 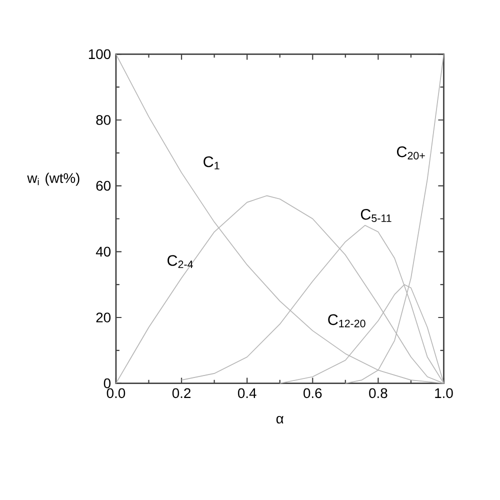 What do you see at coordinates (103, 251) in the screenshot?
I see `y-tick-label: 40` at bounding box center [103, 251].